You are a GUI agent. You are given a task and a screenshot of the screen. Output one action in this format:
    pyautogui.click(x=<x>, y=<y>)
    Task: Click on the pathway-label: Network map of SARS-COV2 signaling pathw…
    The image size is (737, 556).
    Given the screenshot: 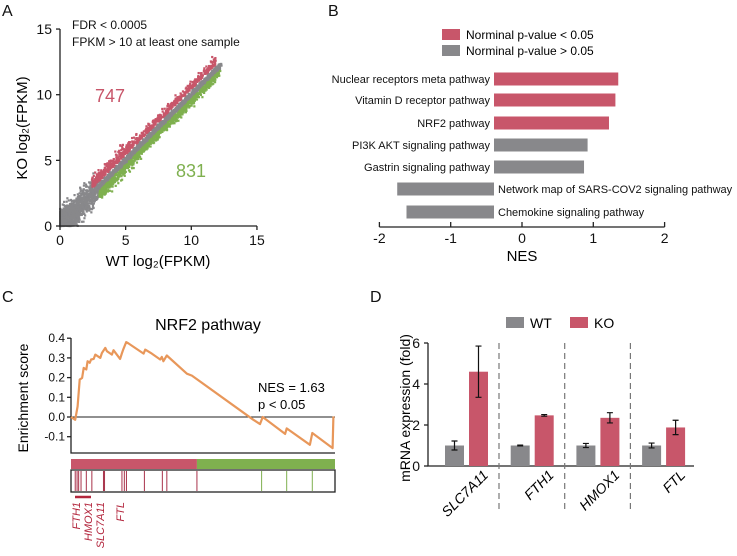 What is the action you would take?
    pyautogui.click(x=615, y=190)
    